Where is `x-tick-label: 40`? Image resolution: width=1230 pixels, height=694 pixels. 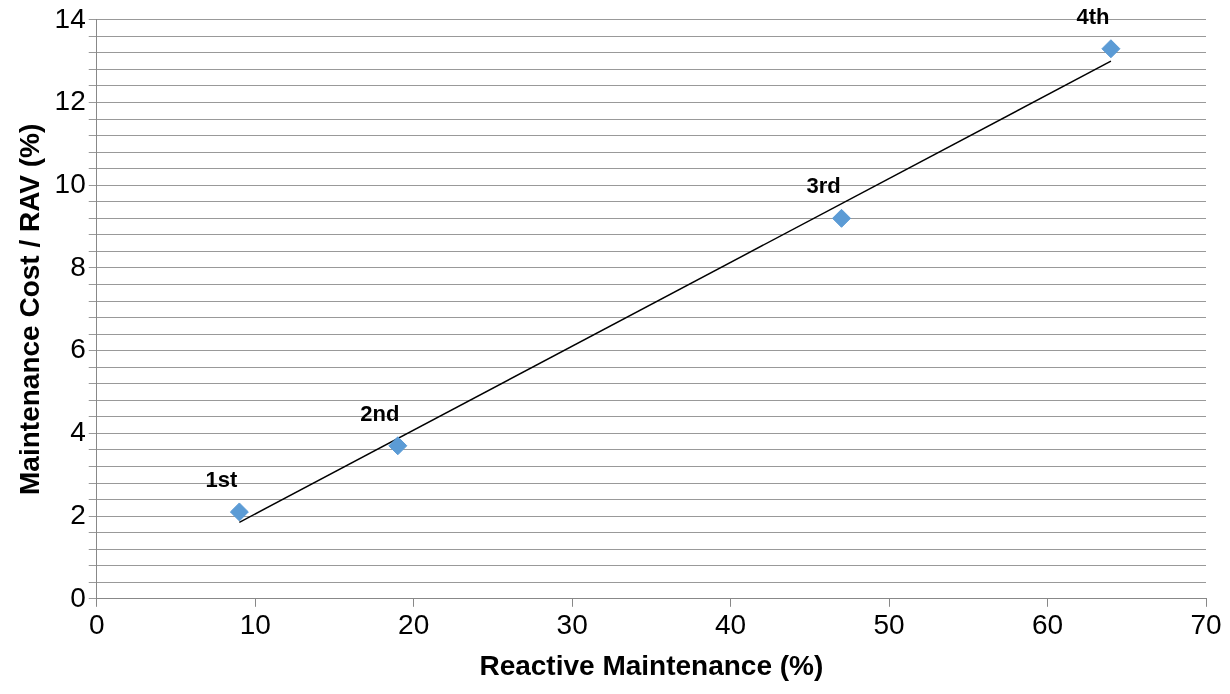 x-tick-label: 40 is located at coordinates (731, 625).